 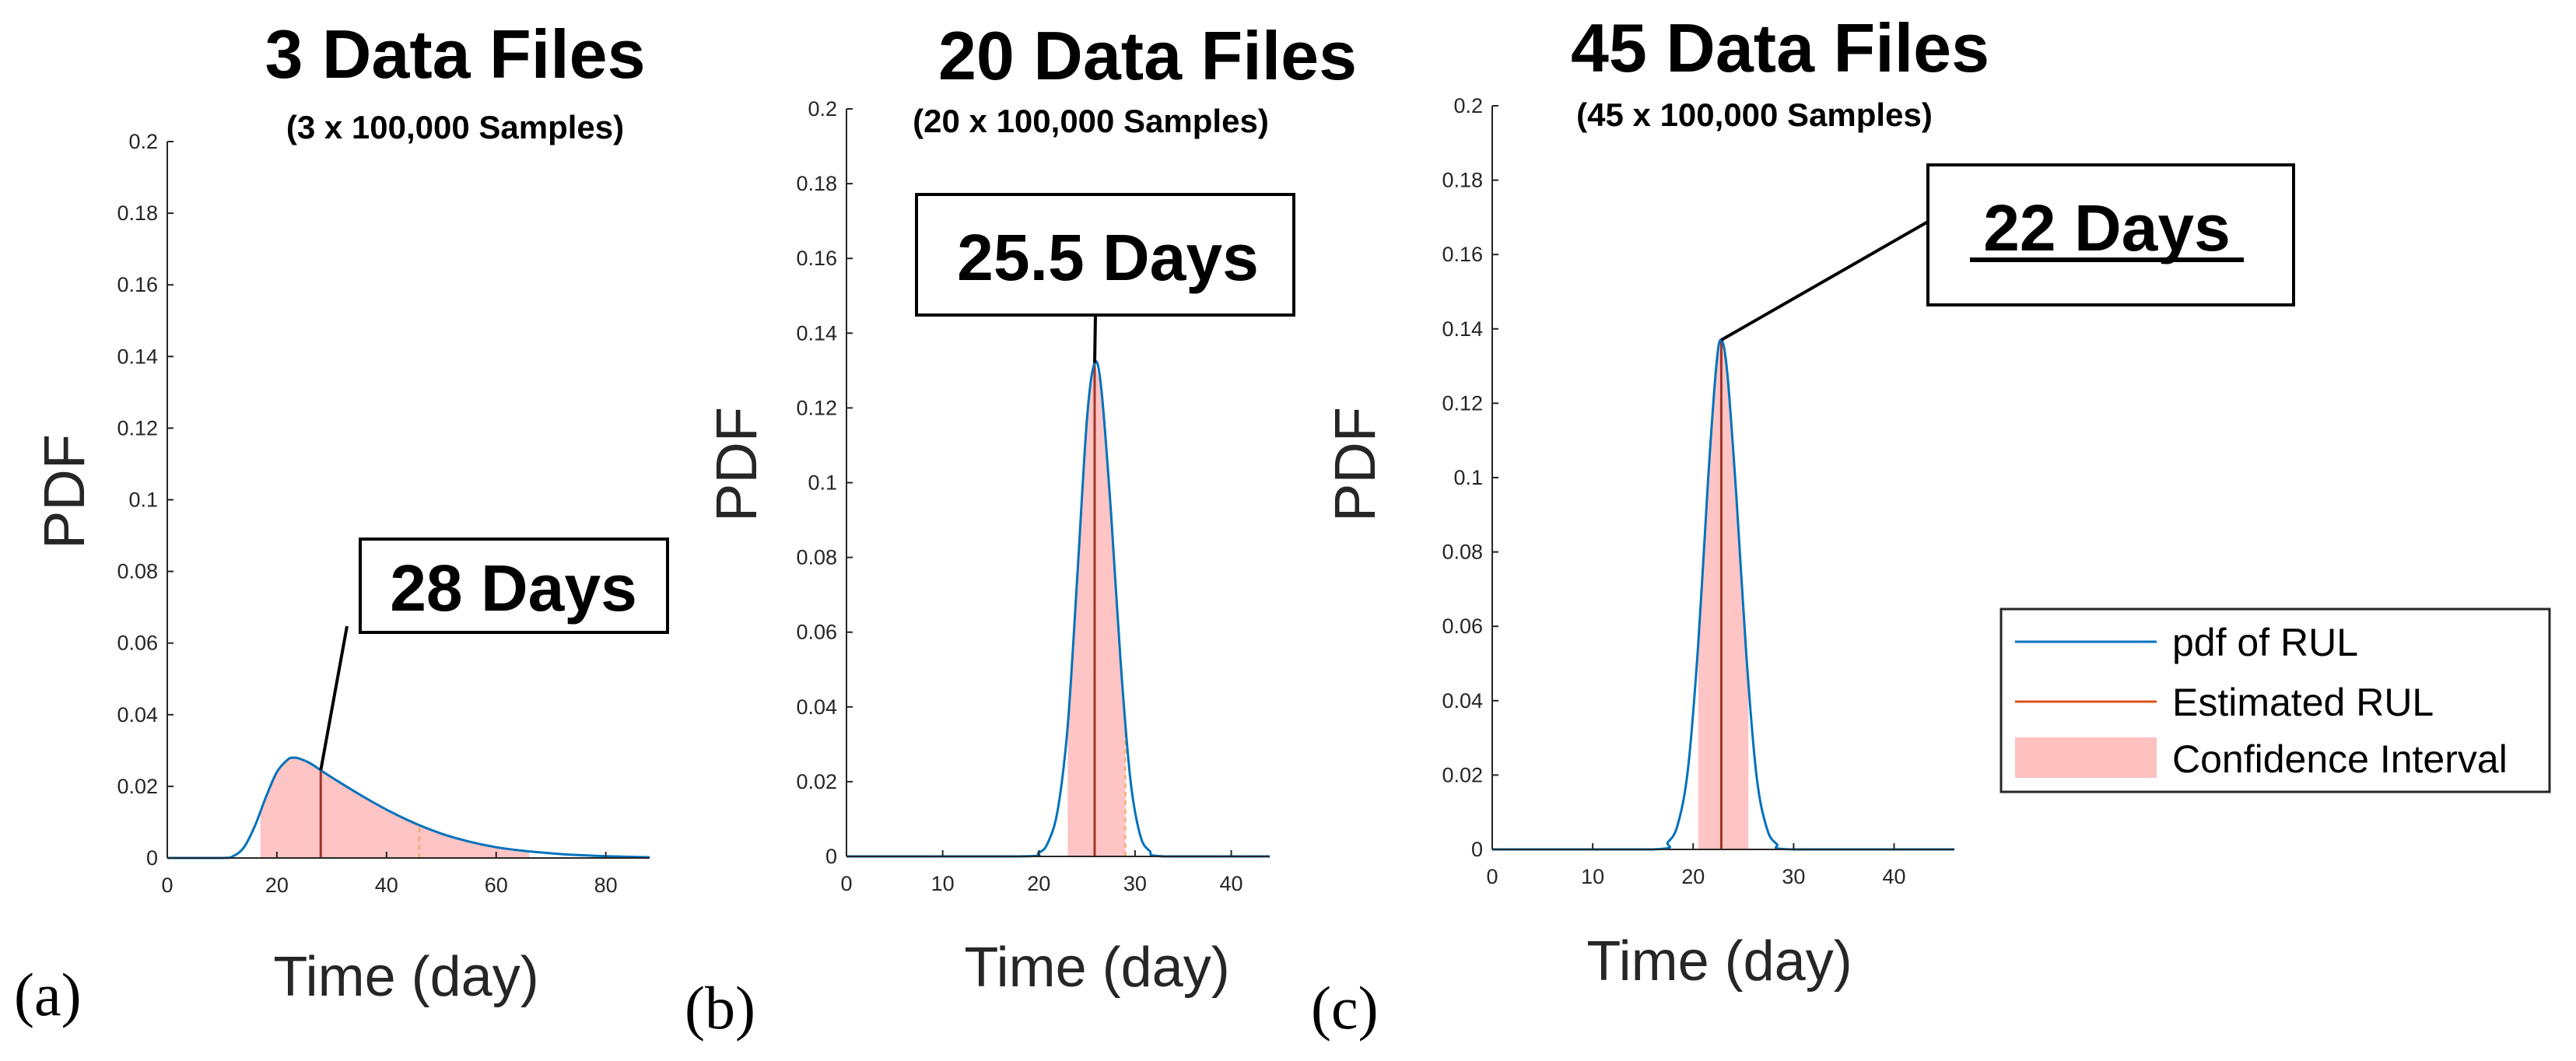 I want to click on panel-a-subtitle: (3 x 100,000 Samples), so click(x=455, y=127).